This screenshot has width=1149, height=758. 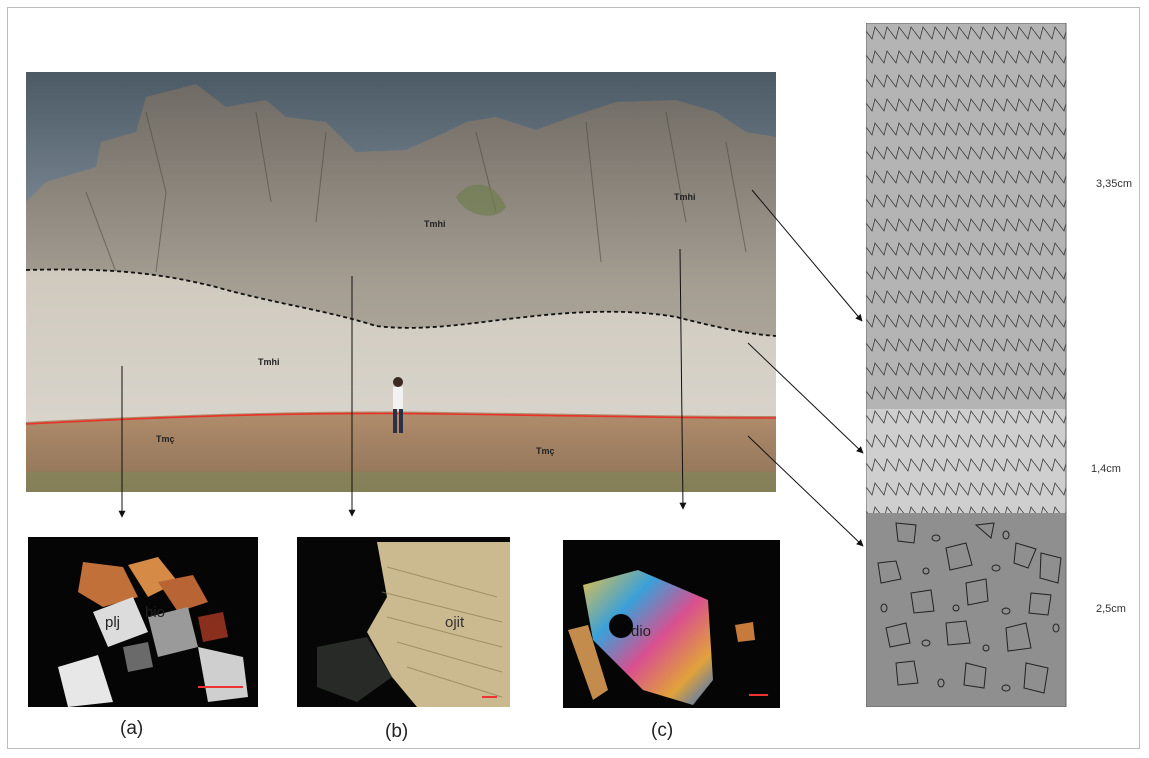 What do you see at coordinates (1111, 609) in the screenshot?
I see `thickness-label-lower: 2,5cm` at bounding box center [1111, 609].